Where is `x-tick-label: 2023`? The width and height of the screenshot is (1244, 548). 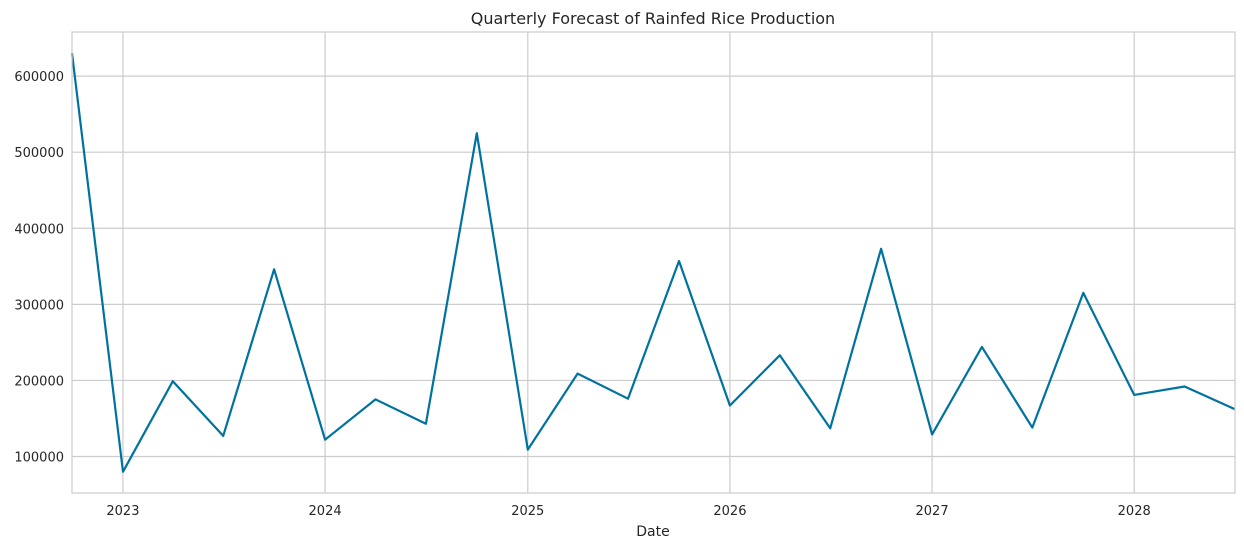 x-tick-label: 2023 is located at coordinates (122, 511).